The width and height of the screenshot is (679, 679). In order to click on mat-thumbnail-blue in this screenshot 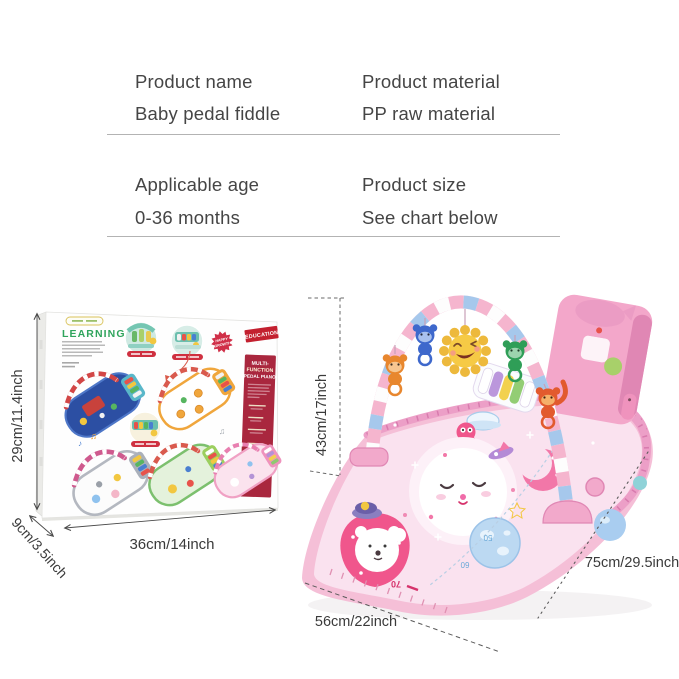, I will do `click(104, 404)`.